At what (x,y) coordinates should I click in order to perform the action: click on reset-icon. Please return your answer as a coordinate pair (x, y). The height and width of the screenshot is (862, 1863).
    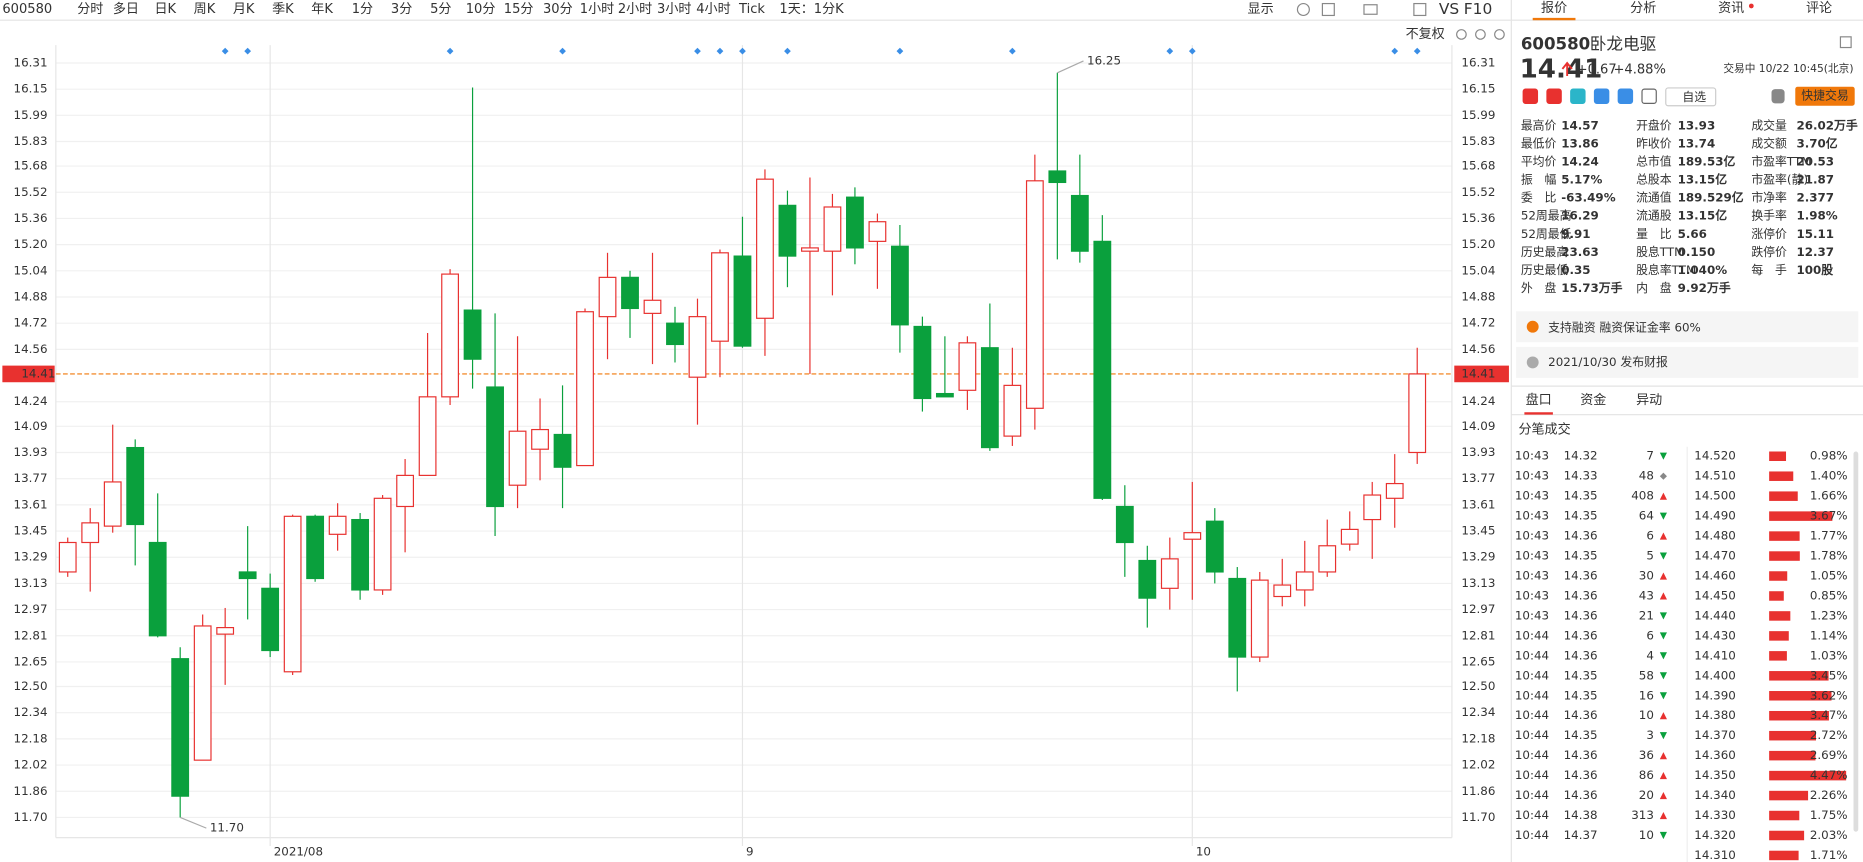
    Looking at the image, I should click on (1461, 34).